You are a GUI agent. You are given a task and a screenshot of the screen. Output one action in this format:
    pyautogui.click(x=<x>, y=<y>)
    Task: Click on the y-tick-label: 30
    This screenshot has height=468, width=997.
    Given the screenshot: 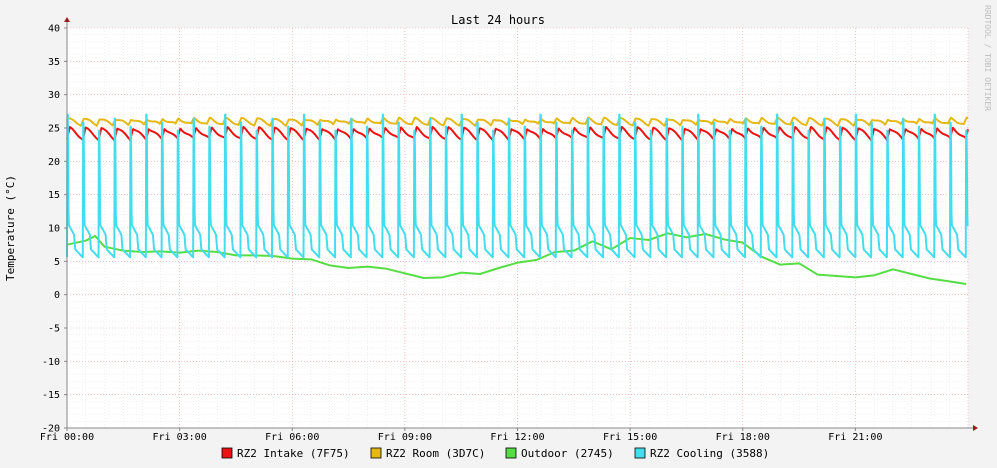 What is the action you would take?
    pyautogui.click(x=54, y=95)
    